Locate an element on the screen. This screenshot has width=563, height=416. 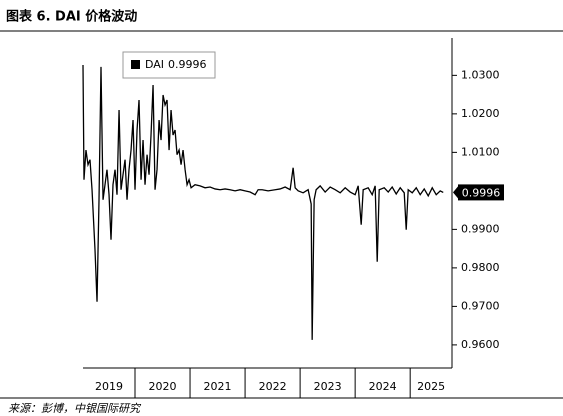
last-value-box is located at coordinates (481, 192).